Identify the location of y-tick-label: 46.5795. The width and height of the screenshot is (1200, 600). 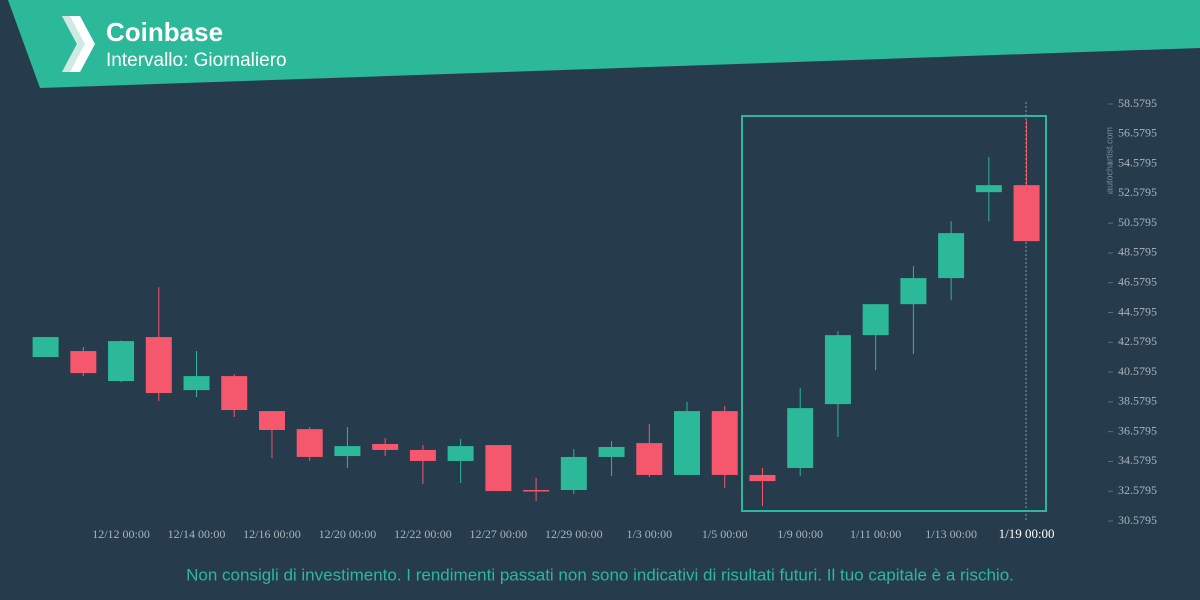
(1137, 281).